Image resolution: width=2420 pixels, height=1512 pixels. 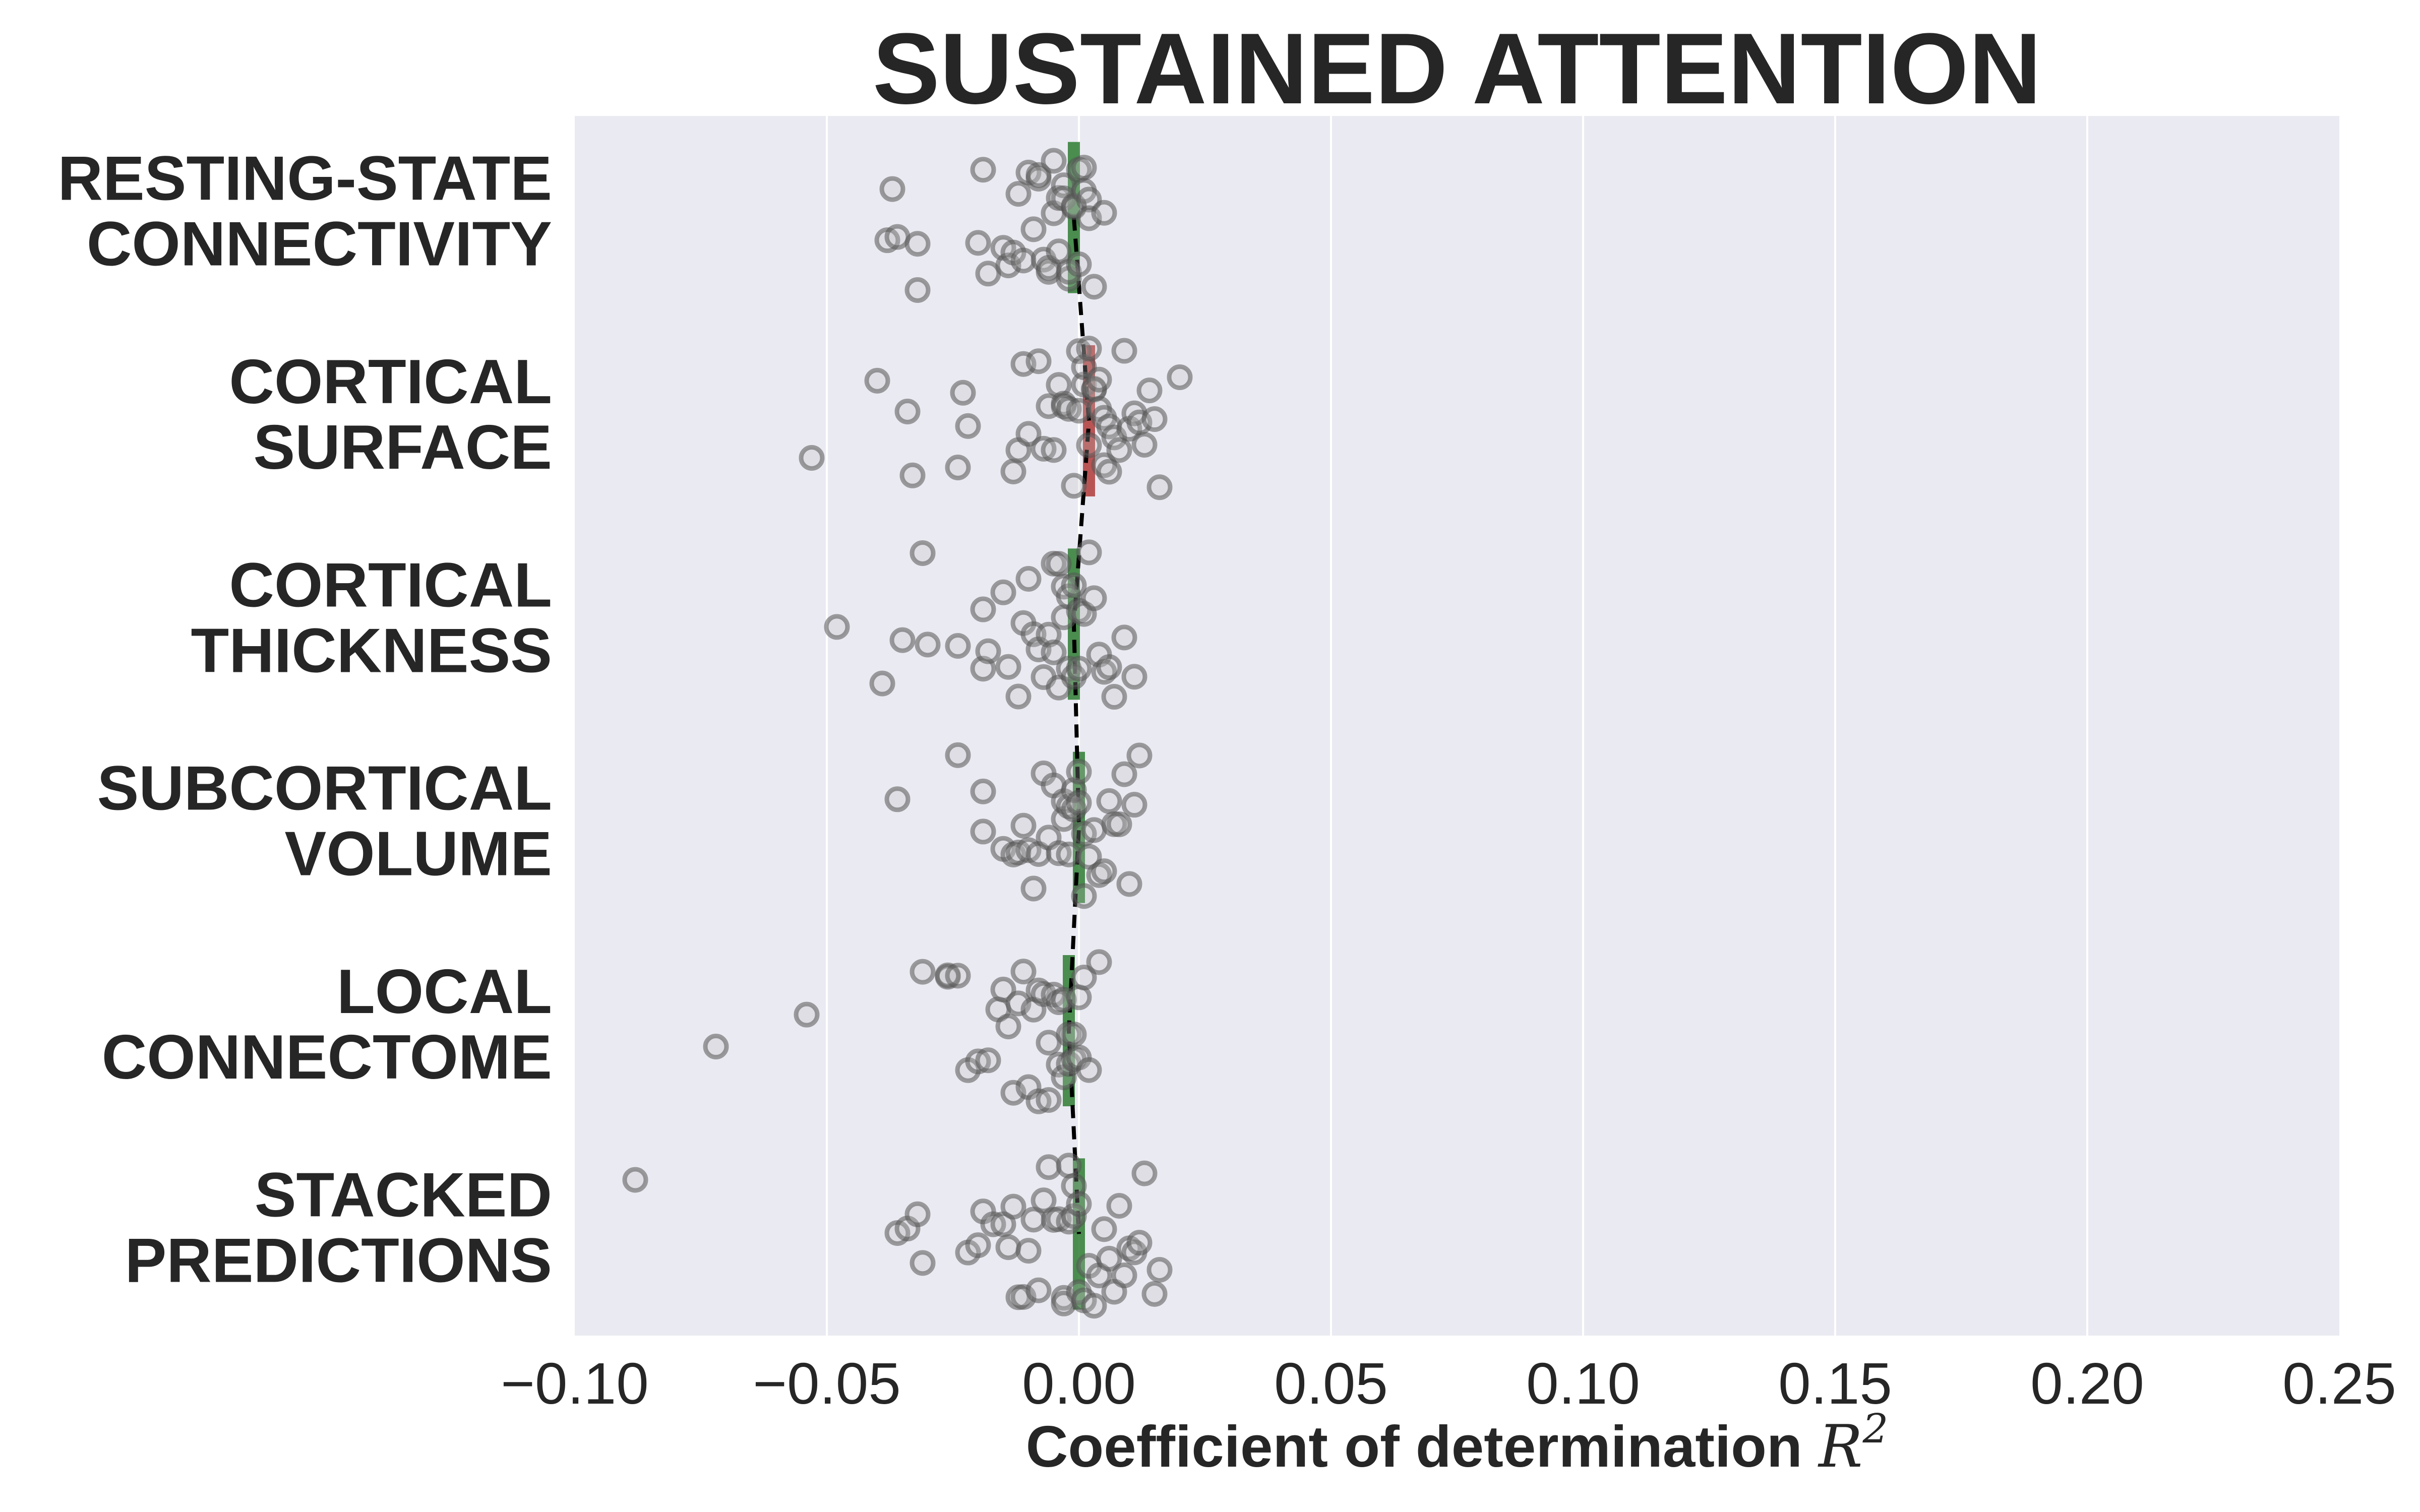 What do you see at coordinates (2339, 1383) in the screenshot?
I see `x-tick-label: 0.25` at bounding box center [2339, 1383].